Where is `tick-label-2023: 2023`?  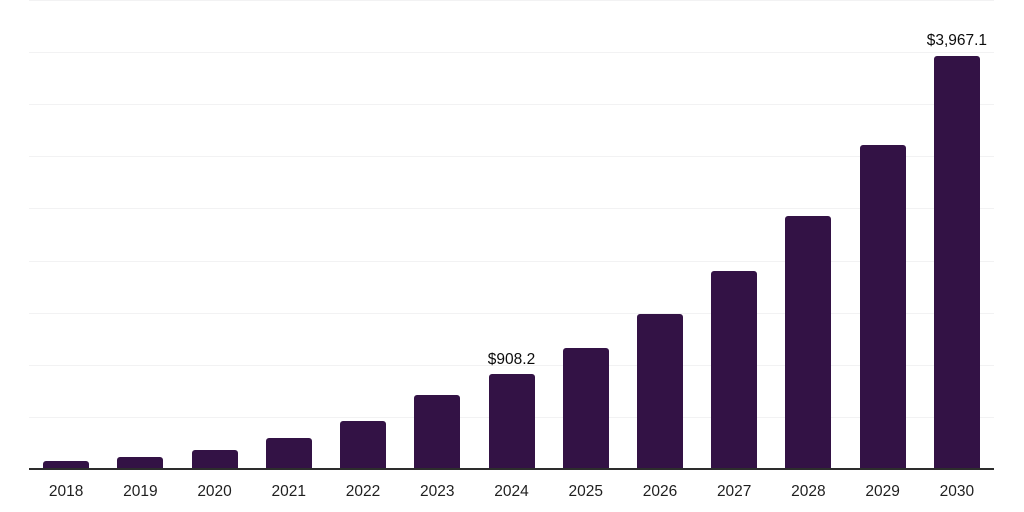
tick-label-2023: 2023 is located at coordinates (437, 491).